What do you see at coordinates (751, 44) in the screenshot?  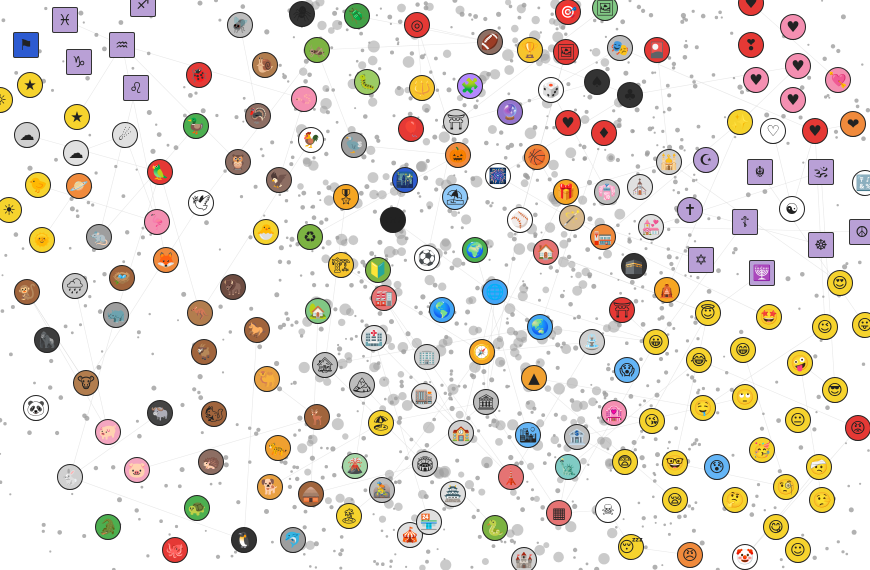 I see `heart-exclamation-glyph: ❣` at bounding box center [751, 44].